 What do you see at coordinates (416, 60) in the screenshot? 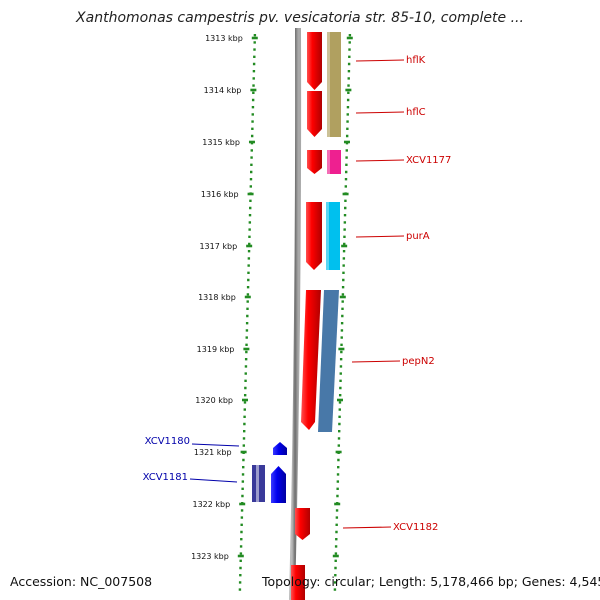
I see `gene-label-hflK: hflK` at bounding box center [416, 60].